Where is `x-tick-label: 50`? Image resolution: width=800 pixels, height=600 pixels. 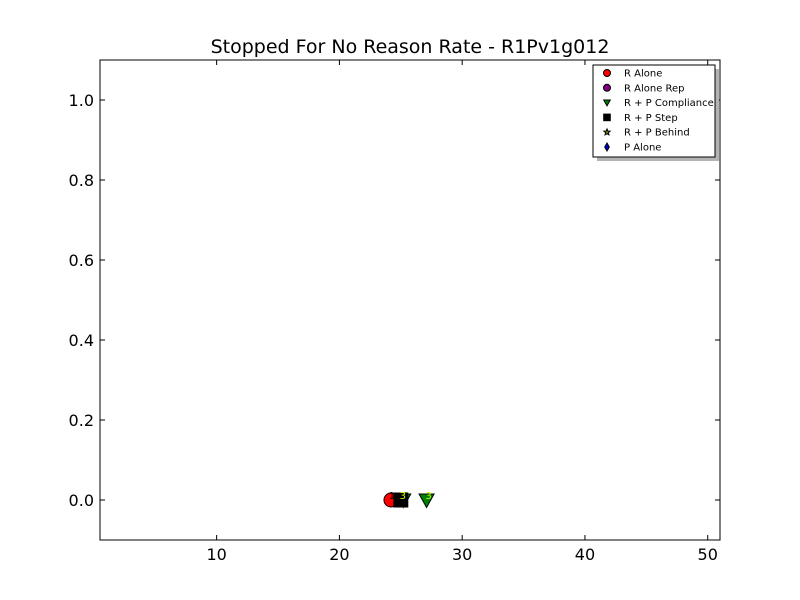 x-tick-label: 50 is located at coordinates (708, 554).